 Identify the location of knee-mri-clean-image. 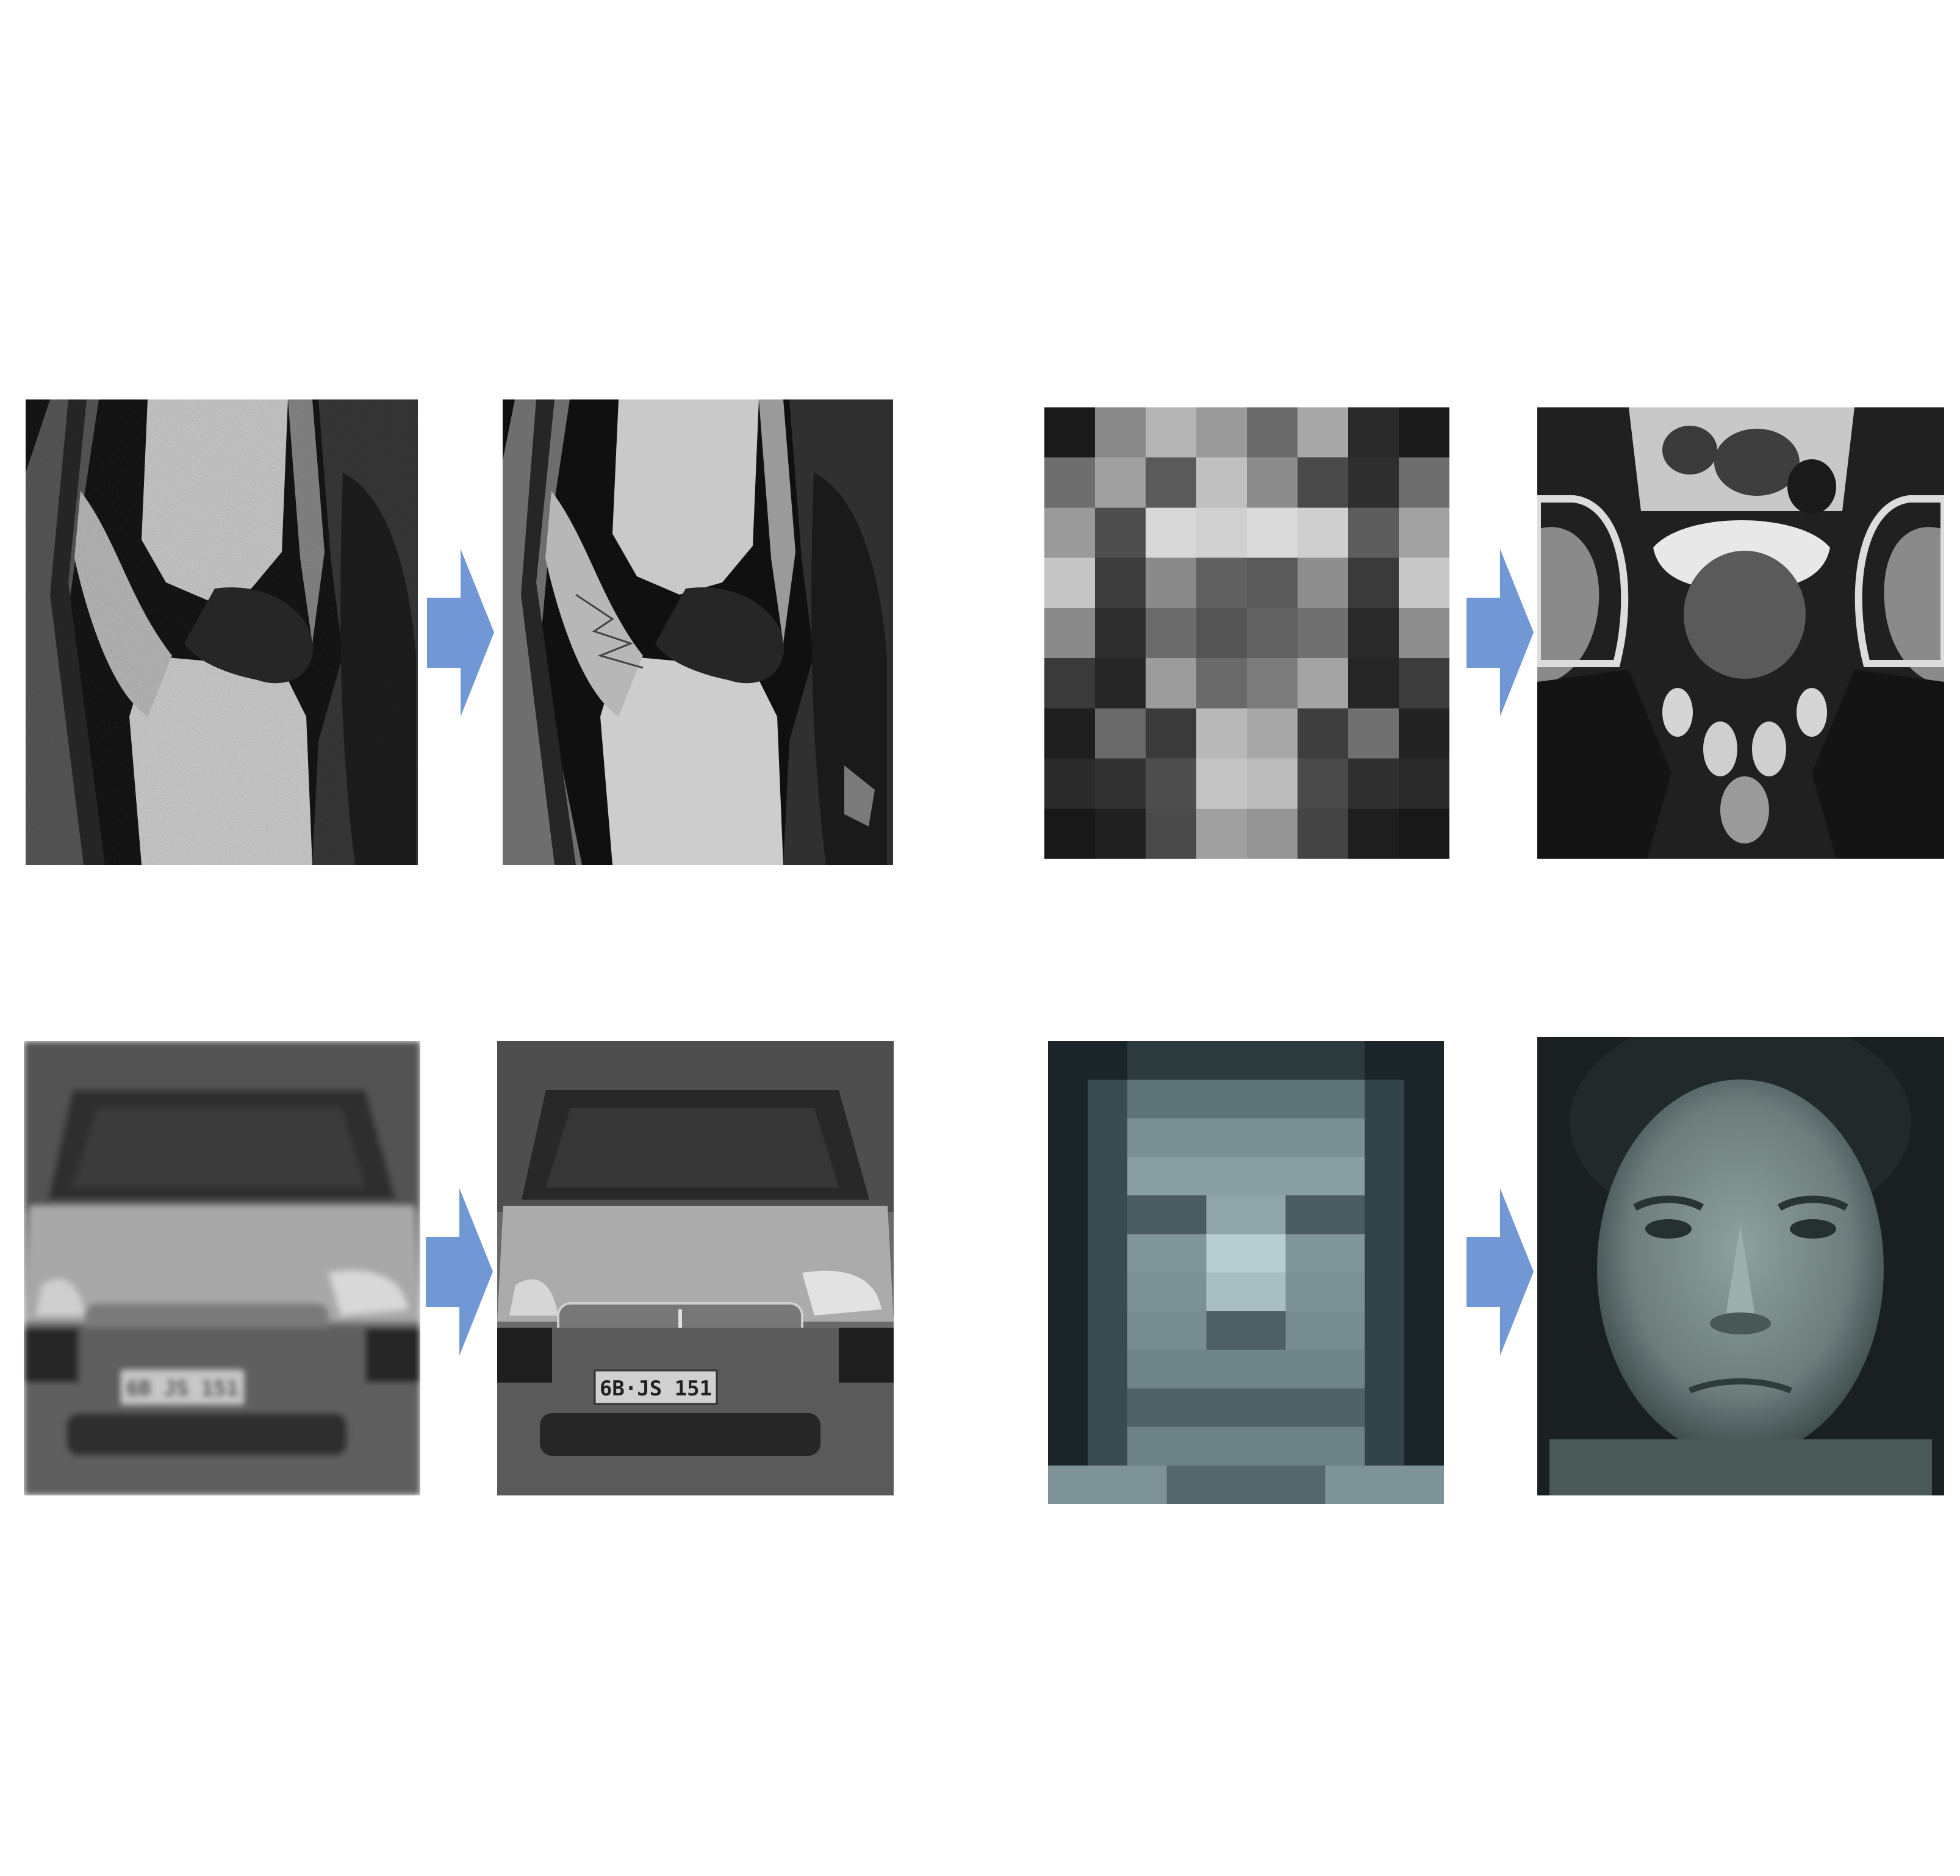
(698, 632).